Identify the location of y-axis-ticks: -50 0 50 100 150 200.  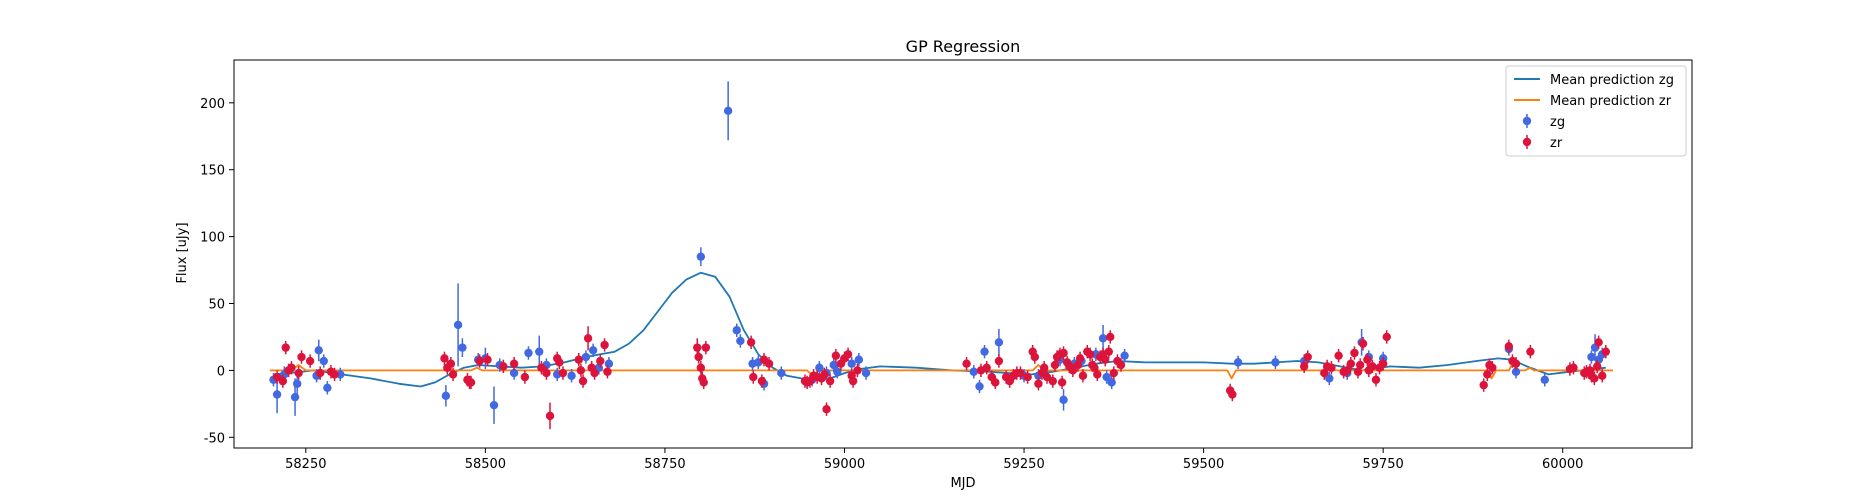
(217, 271).